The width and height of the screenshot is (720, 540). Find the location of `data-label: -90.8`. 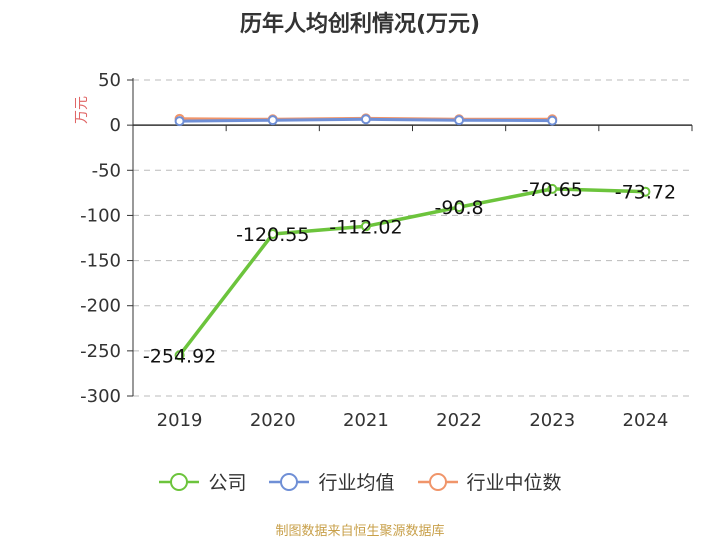

data-label: -90.8 is located at coordinates (458, 208).